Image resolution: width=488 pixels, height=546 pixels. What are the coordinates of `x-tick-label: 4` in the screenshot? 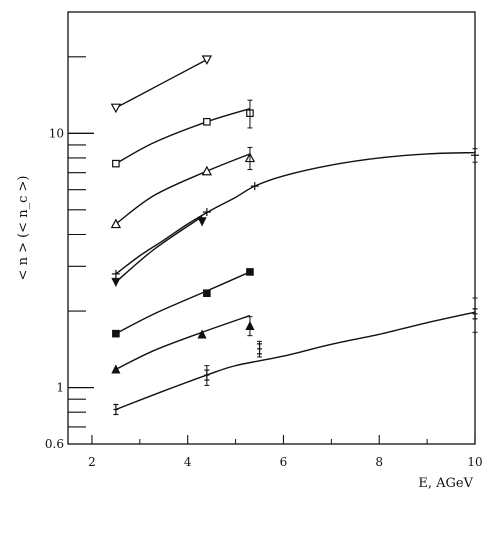 It's located at (188, 462).